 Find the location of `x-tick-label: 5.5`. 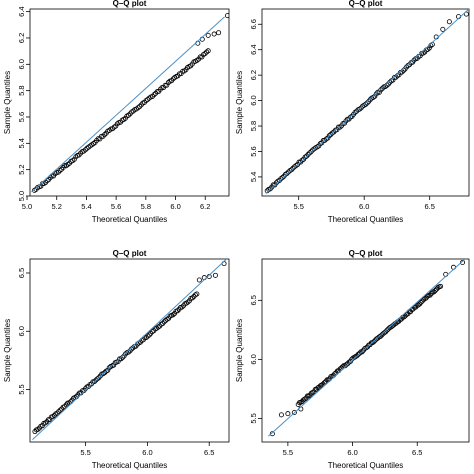

x-tick-label: 5.5 is located at coordinates (85, 452).